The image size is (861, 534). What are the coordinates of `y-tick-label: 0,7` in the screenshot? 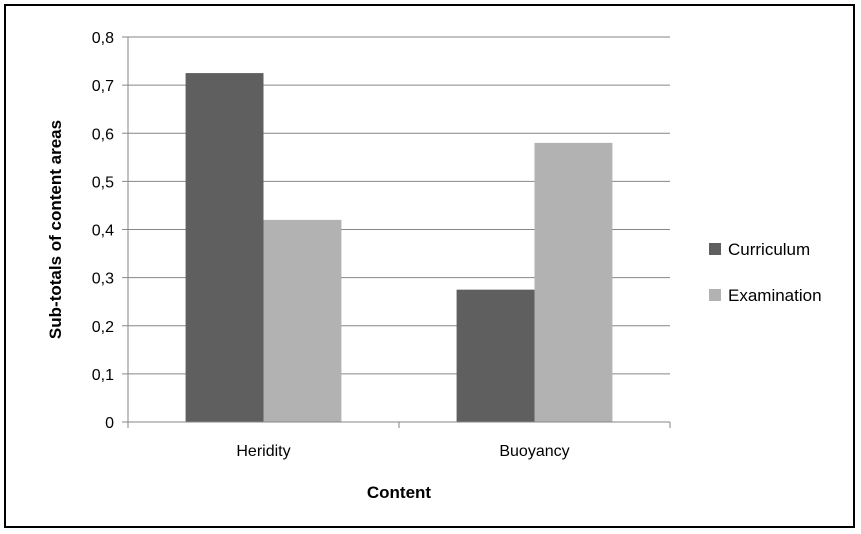 It's located at (103, 86).